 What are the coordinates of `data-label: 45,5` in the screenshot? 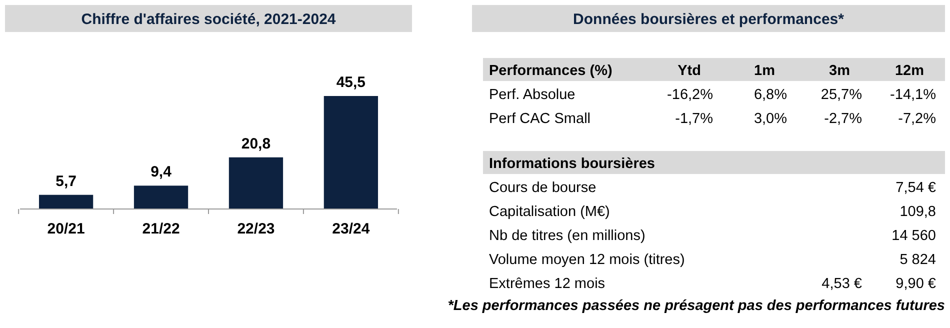 It's located at (351, 82).